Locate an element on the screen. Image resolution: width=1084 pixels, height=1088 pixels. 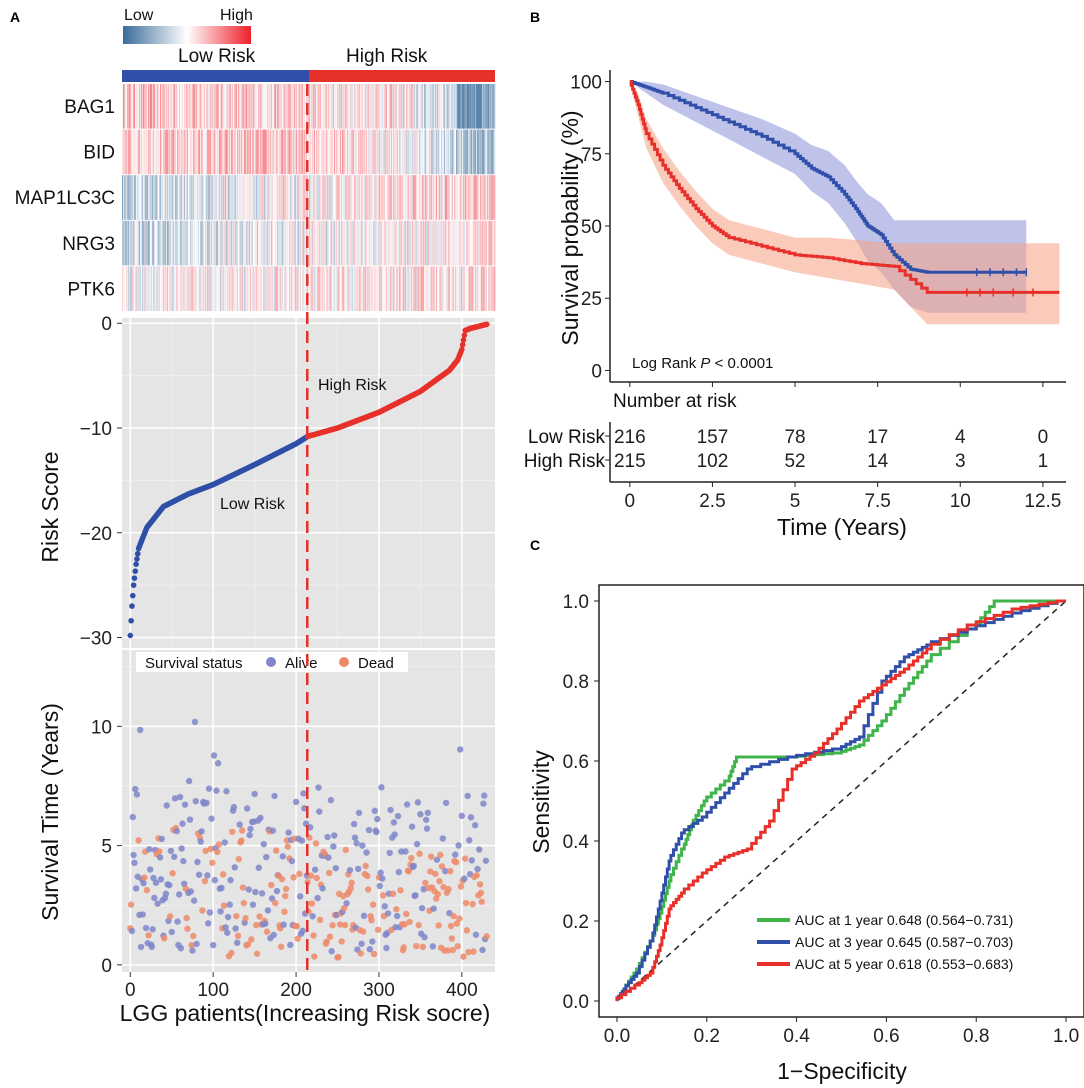
annotation-low-risk: Low Risk is located at coordinates (253, 504).